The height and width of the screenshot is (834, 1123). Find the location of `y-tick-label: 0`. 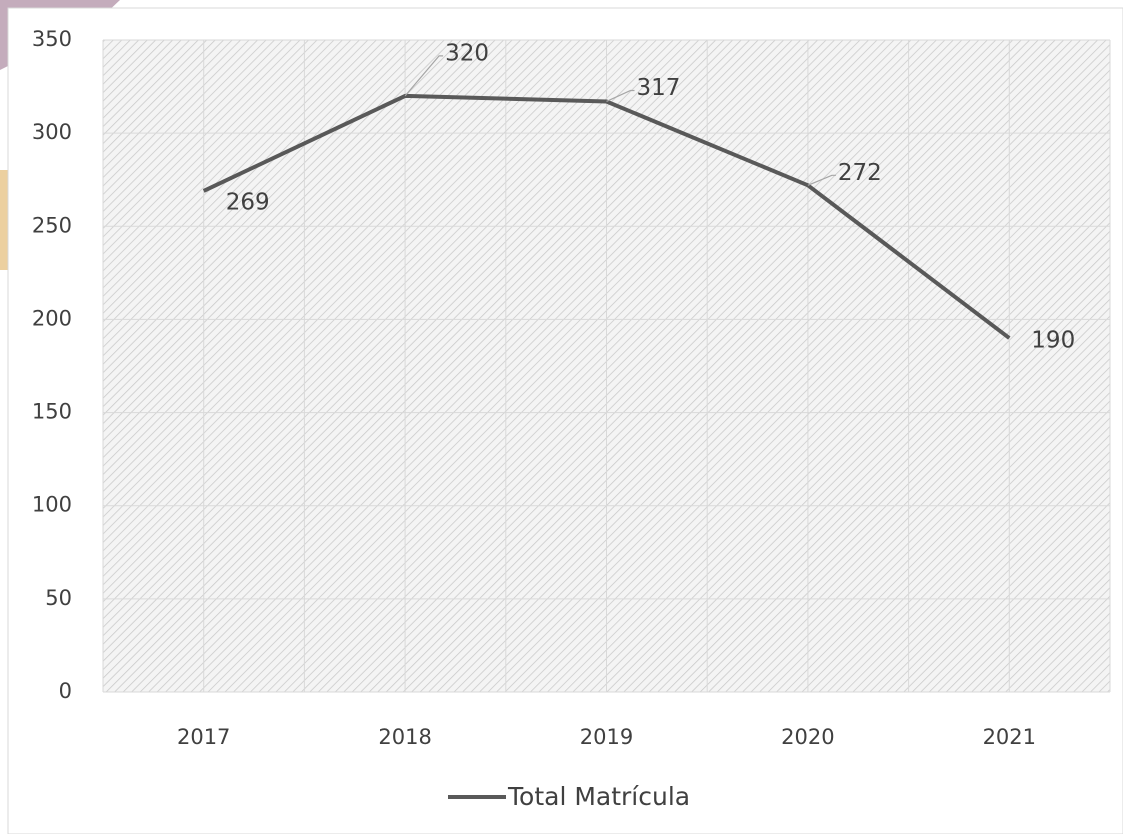

y-tick-label: 0 is located at coordinates (65, 691).